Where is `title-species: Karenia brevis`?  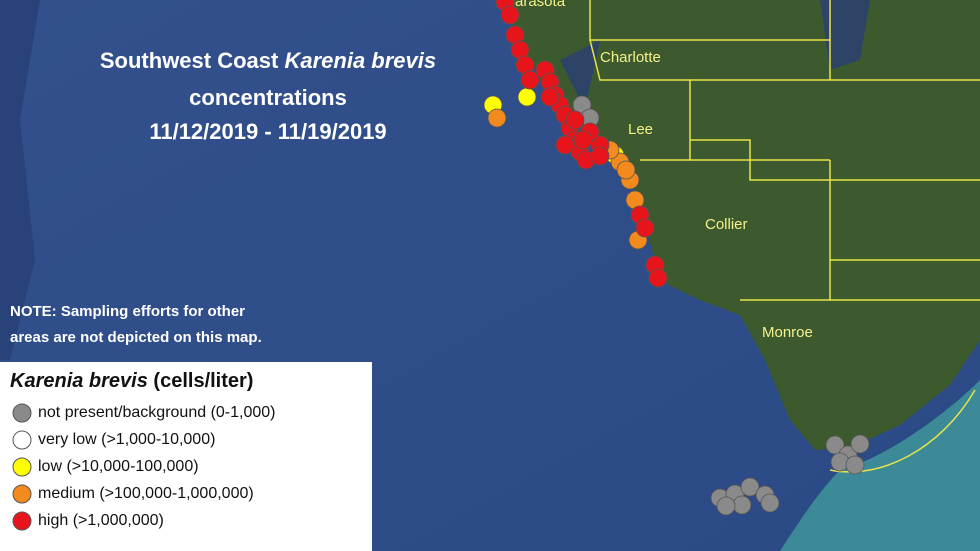 title-species: Karenia brevis is located at coordinates (360, 60).